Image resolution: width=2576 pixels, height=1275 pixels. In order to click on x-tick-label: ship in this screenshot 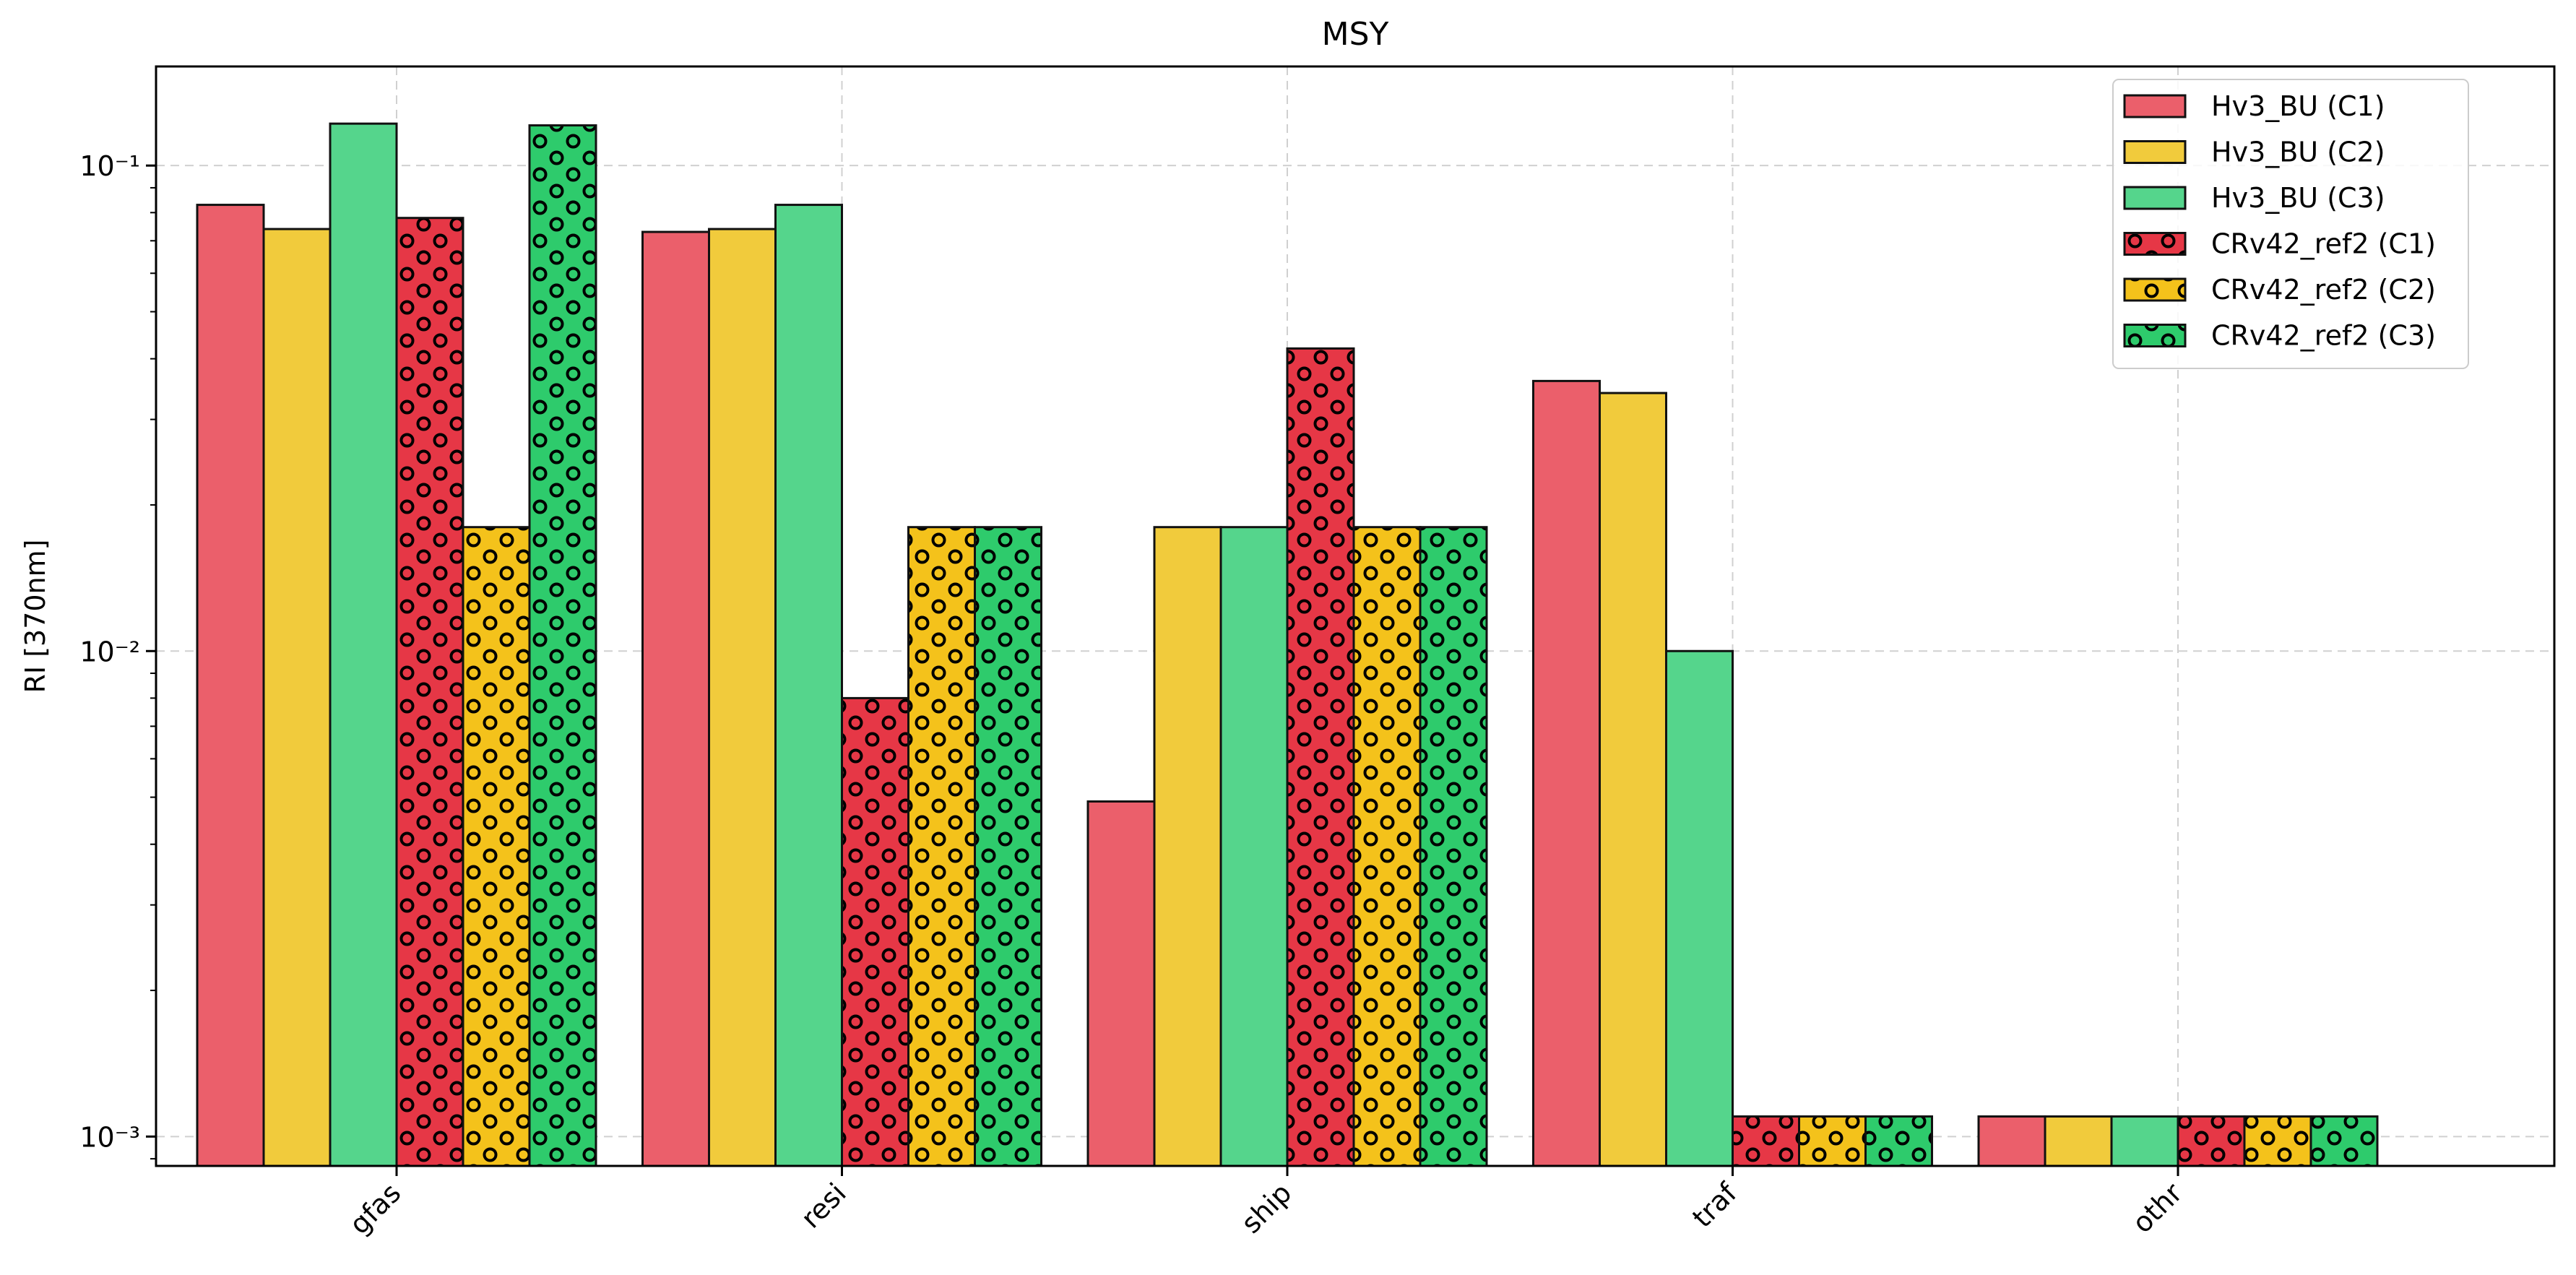, I will do `click(1266, 1208)`.